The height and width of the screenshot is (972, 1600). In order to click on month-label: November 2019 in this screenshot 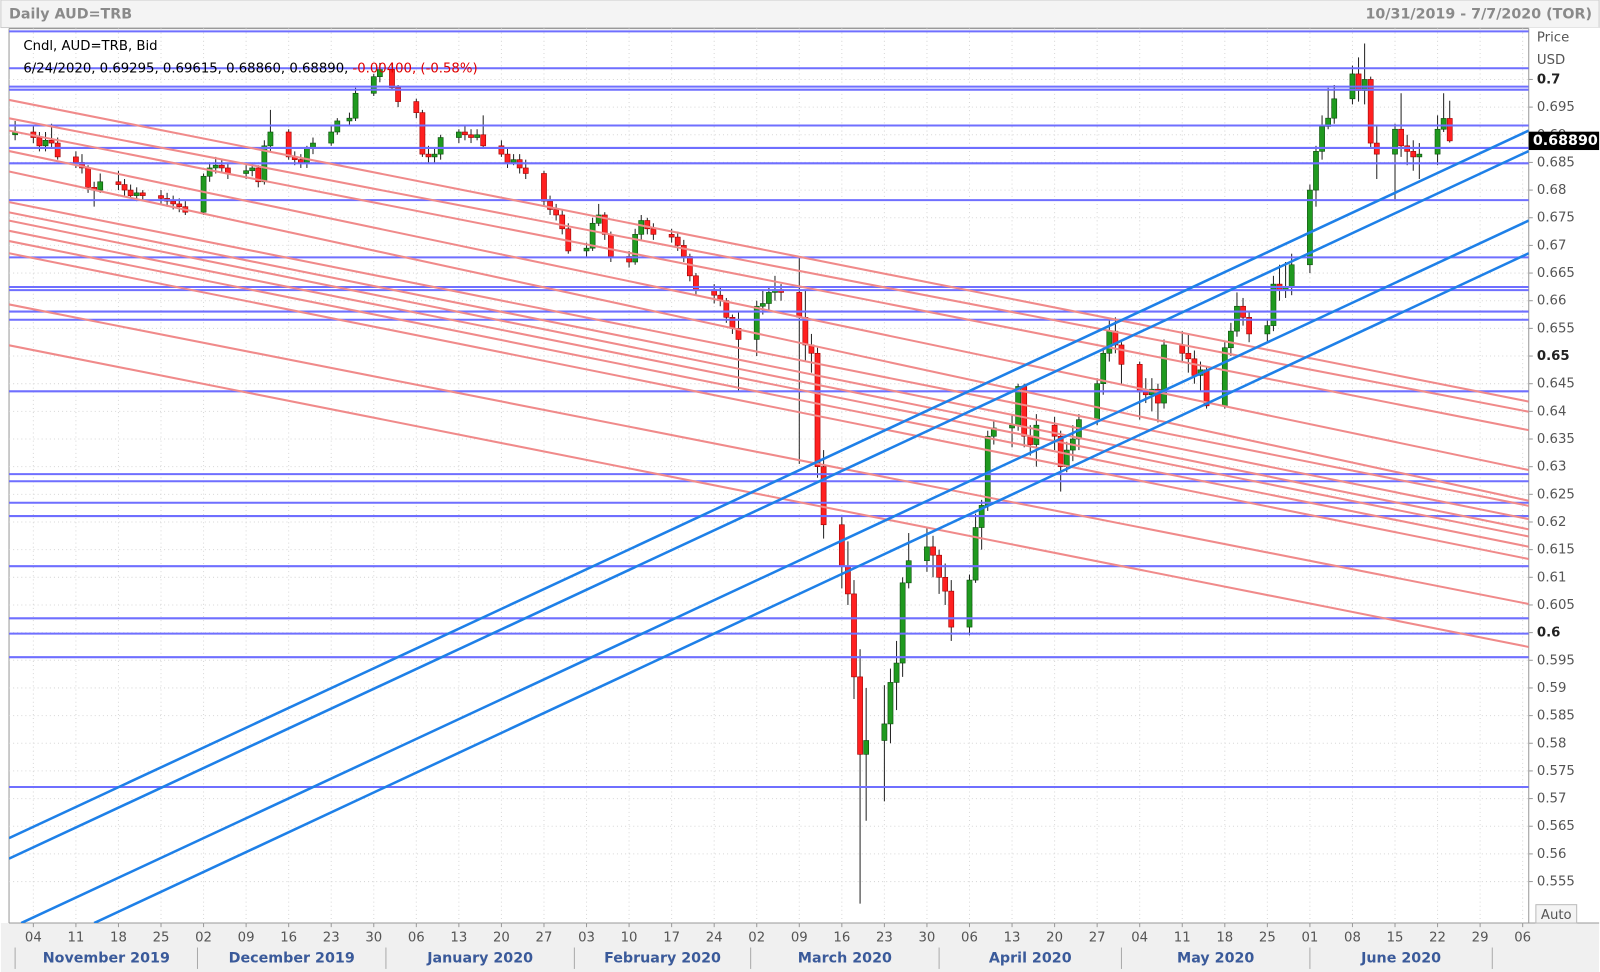, I will do `click(106, 959)`.